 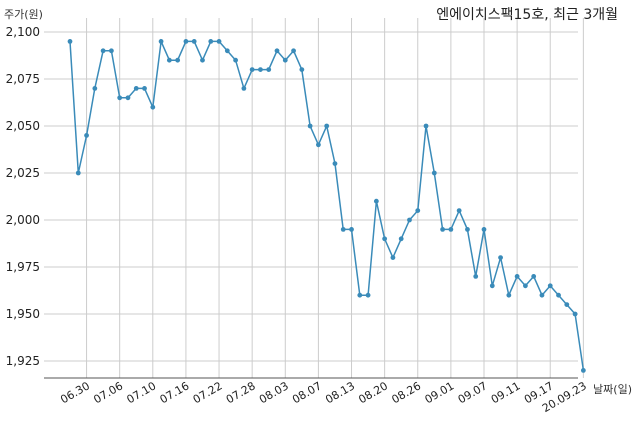 What do you see at coordinates (274, 392) in the screenshot?
I see `x-tick-label: 08.03` at bounding box center [274, 392].